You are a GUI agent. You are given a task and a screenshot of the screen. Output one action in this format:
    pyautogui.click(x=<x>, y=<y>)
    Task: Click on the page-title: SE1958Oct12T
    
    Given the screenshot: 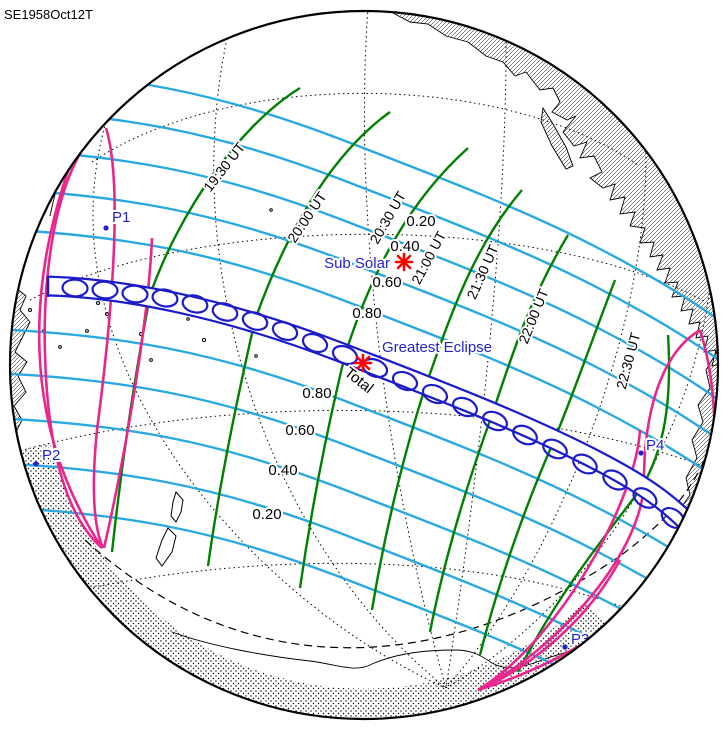 What is the action you would take?
    pyautogui.click(x=48, y=14)
    